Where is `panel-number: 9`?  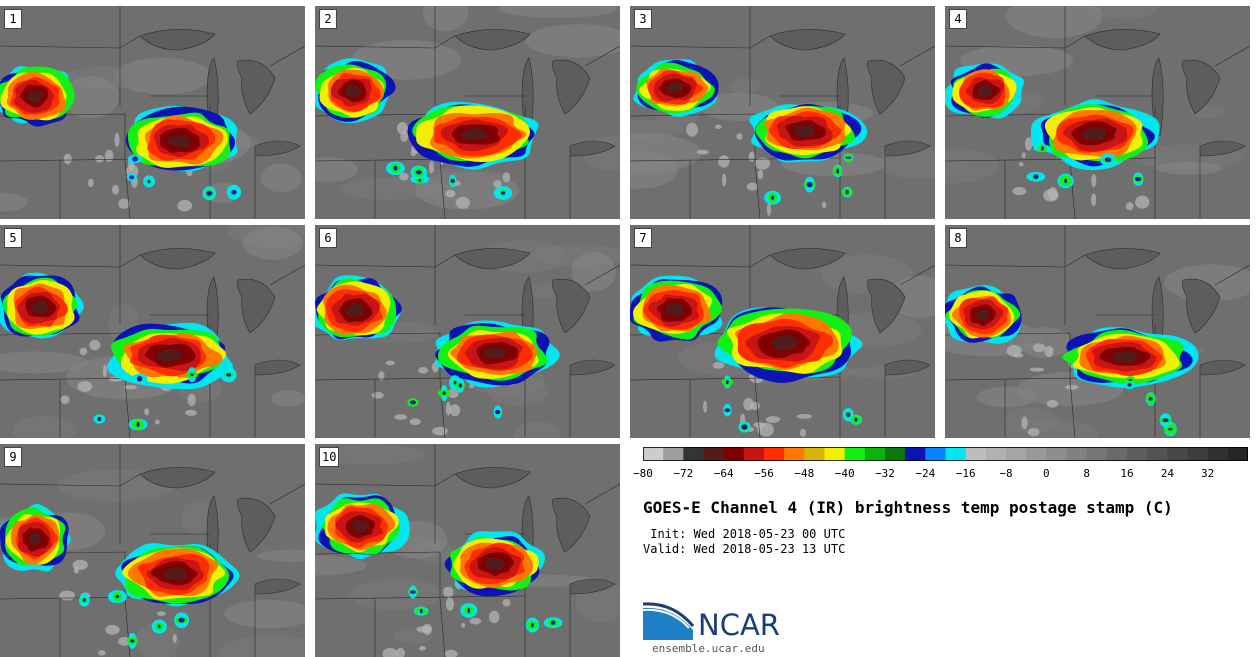
panel-number: 9 is located at coordinates (13, 457).